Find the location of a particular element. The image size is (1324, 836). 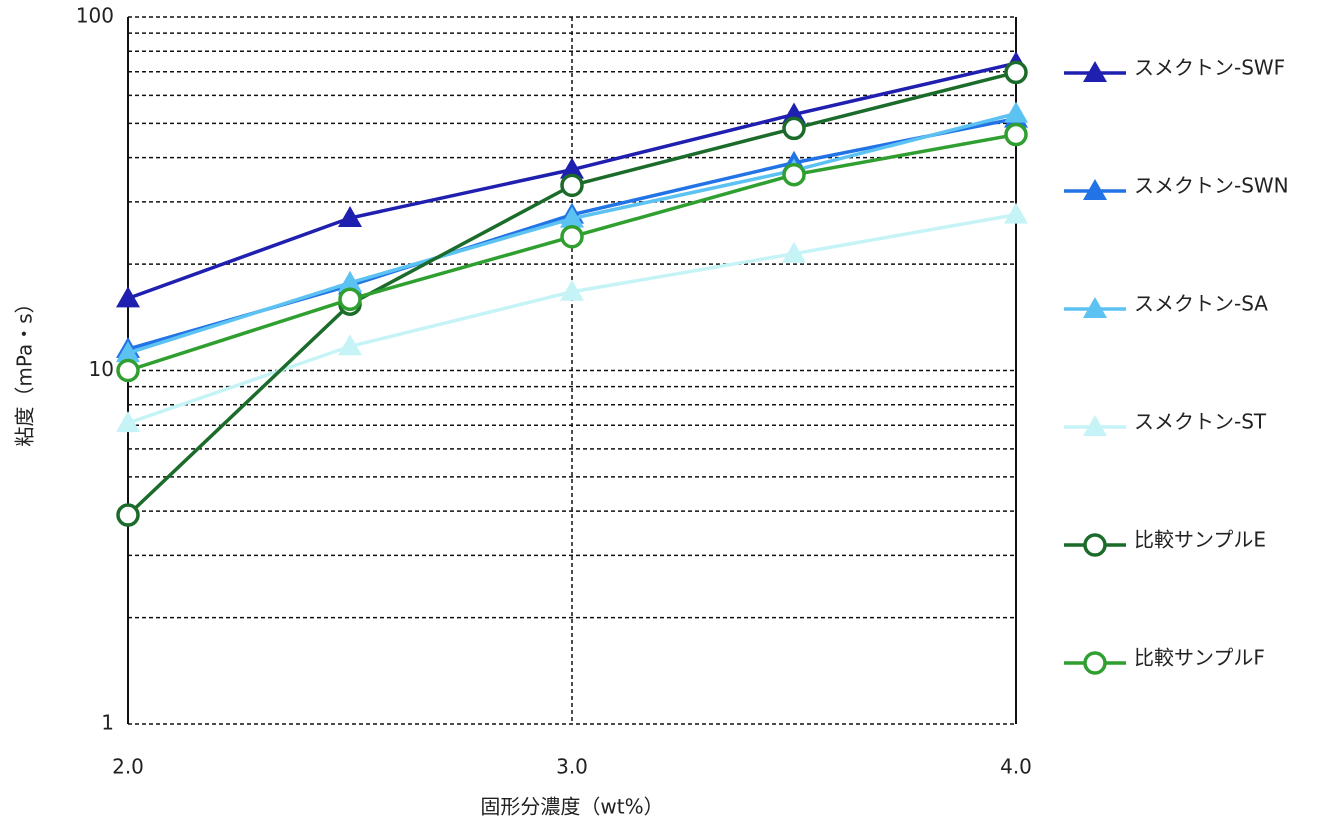

x-tick-label: 4.0 is located at coordinates (1016, 767).